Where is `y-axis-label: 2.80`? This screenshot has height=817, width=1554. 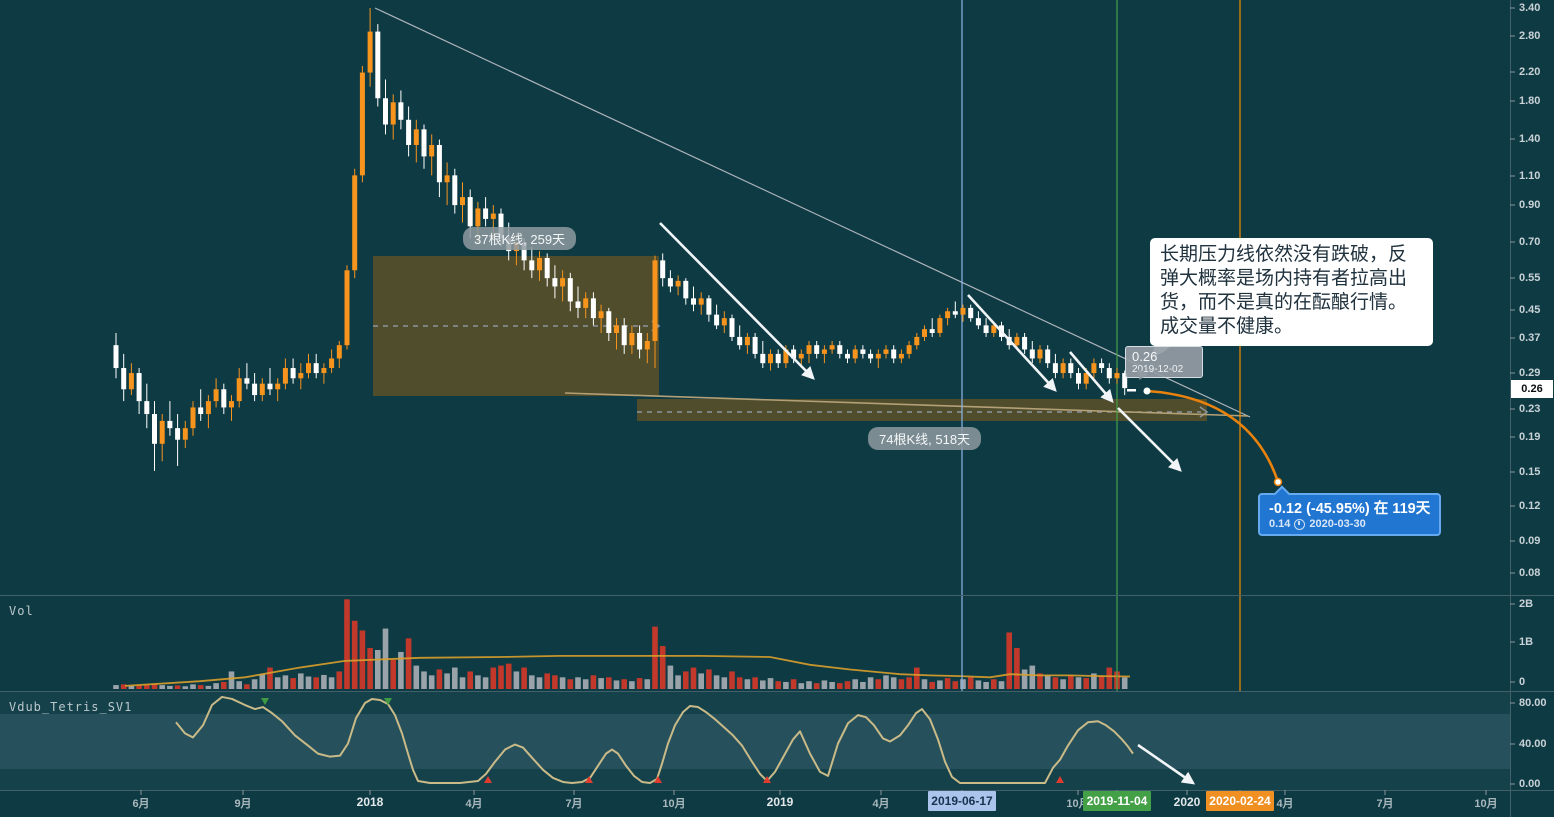 y-axis-label: 2.80 is located at coordinates (1530, 36).